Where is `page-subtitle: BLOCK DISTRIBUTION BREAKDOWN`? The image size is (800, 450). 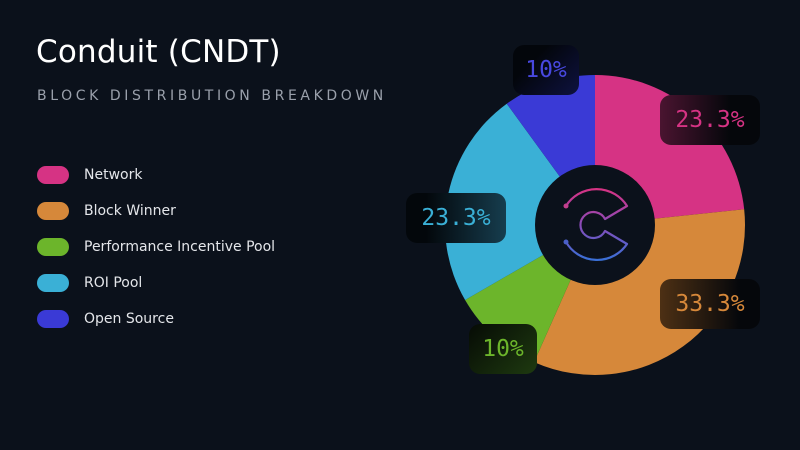
page-subtitle: BLOCK DISTRIBUTION BREAKDOWN is located at coordinates (212, 96).